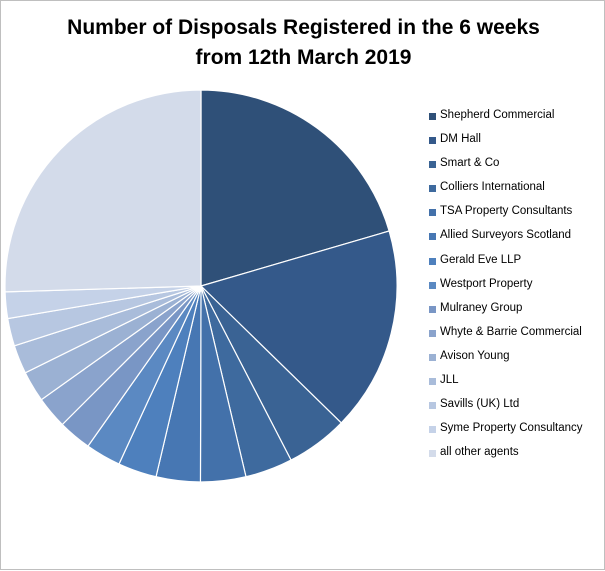 The height and width of the screenshot is (571, 605). Describe the element at coordinates (449, 380) in the screenshot. I see `legend-label-11: JLL` at that location.